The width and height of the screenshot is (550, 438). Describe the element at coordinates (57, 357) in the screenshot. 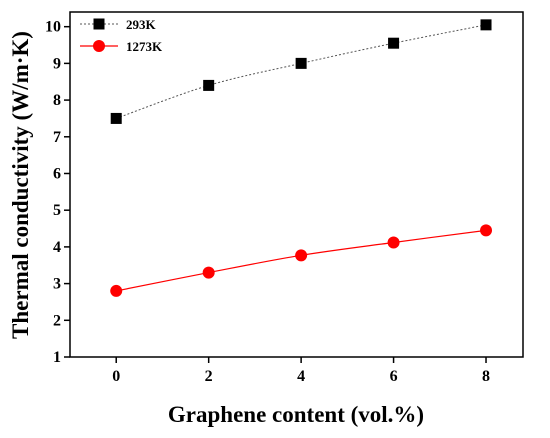

I see `y-tick-label: 1` at that location.